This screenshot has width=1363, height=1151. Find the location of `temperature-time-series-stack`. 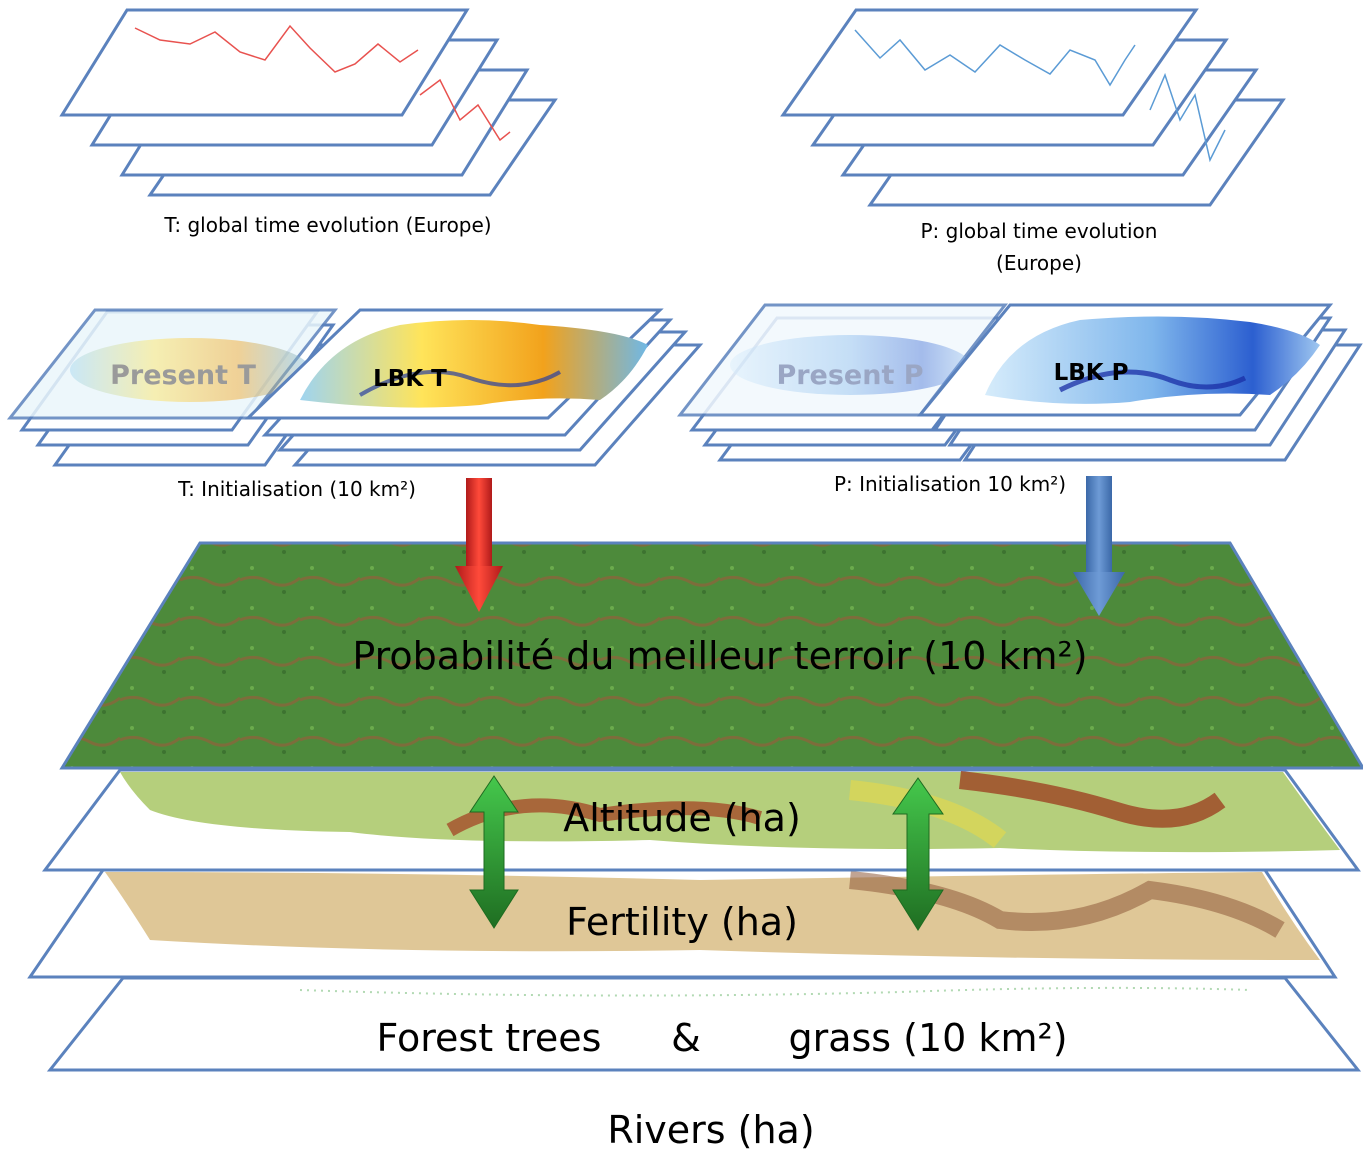

temperature-time-series-stack is located at coordinates (308, 102).